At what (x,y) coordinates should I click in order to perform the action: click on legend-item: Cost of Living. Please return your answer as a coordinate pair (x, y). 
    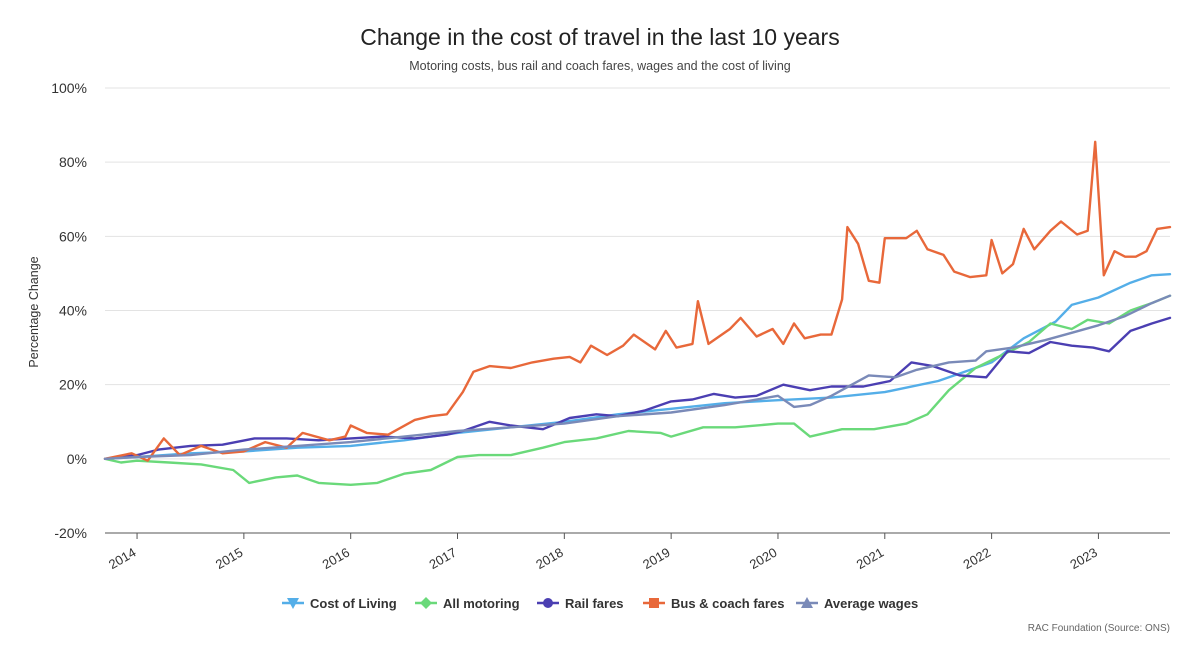
    Looking at the image, I should click on (339, 603).